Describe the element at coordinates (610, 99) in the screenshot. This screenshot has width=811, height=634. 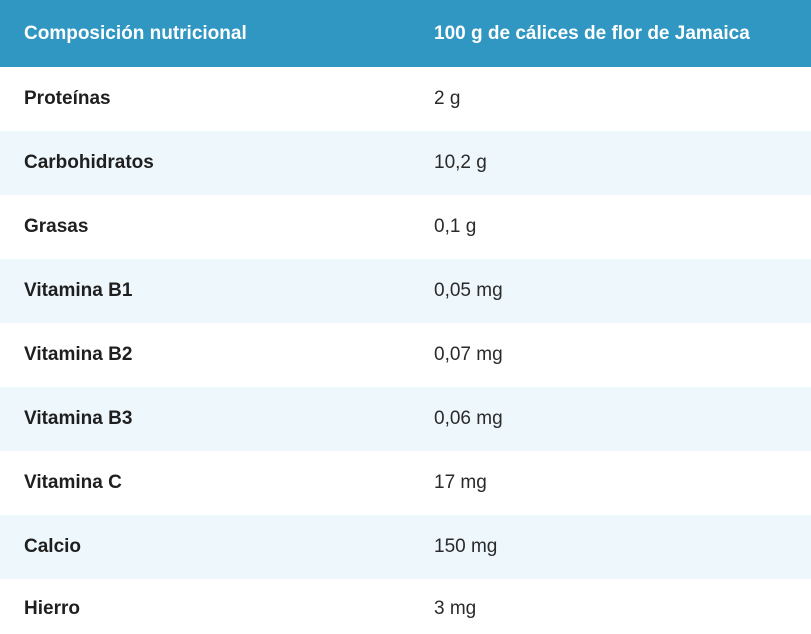
I see `nutrient-value: 2 g` at that location.